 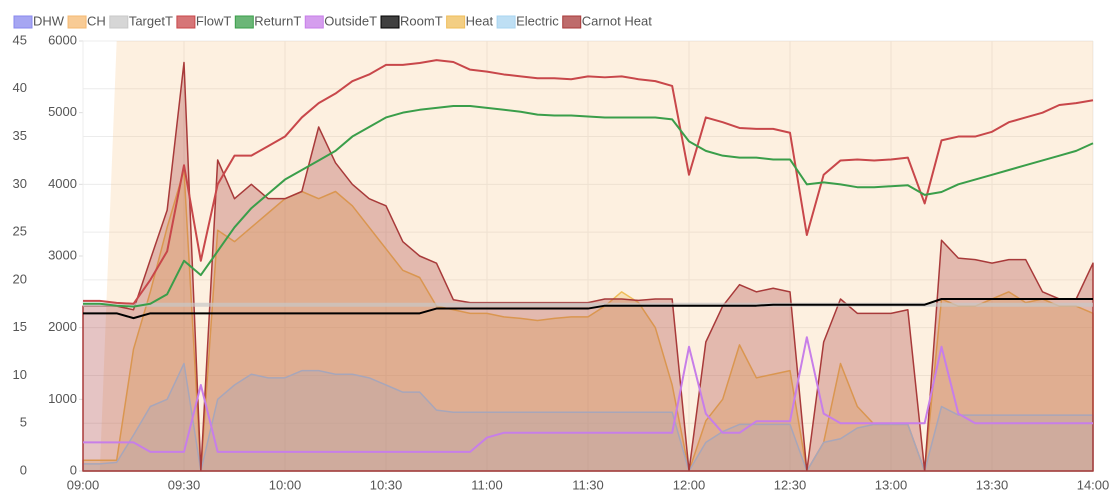 What do you see at coordinates (277, 20) in the screenshot?
I see `legend-label: ReturnT` at bounding box center [277, 20].